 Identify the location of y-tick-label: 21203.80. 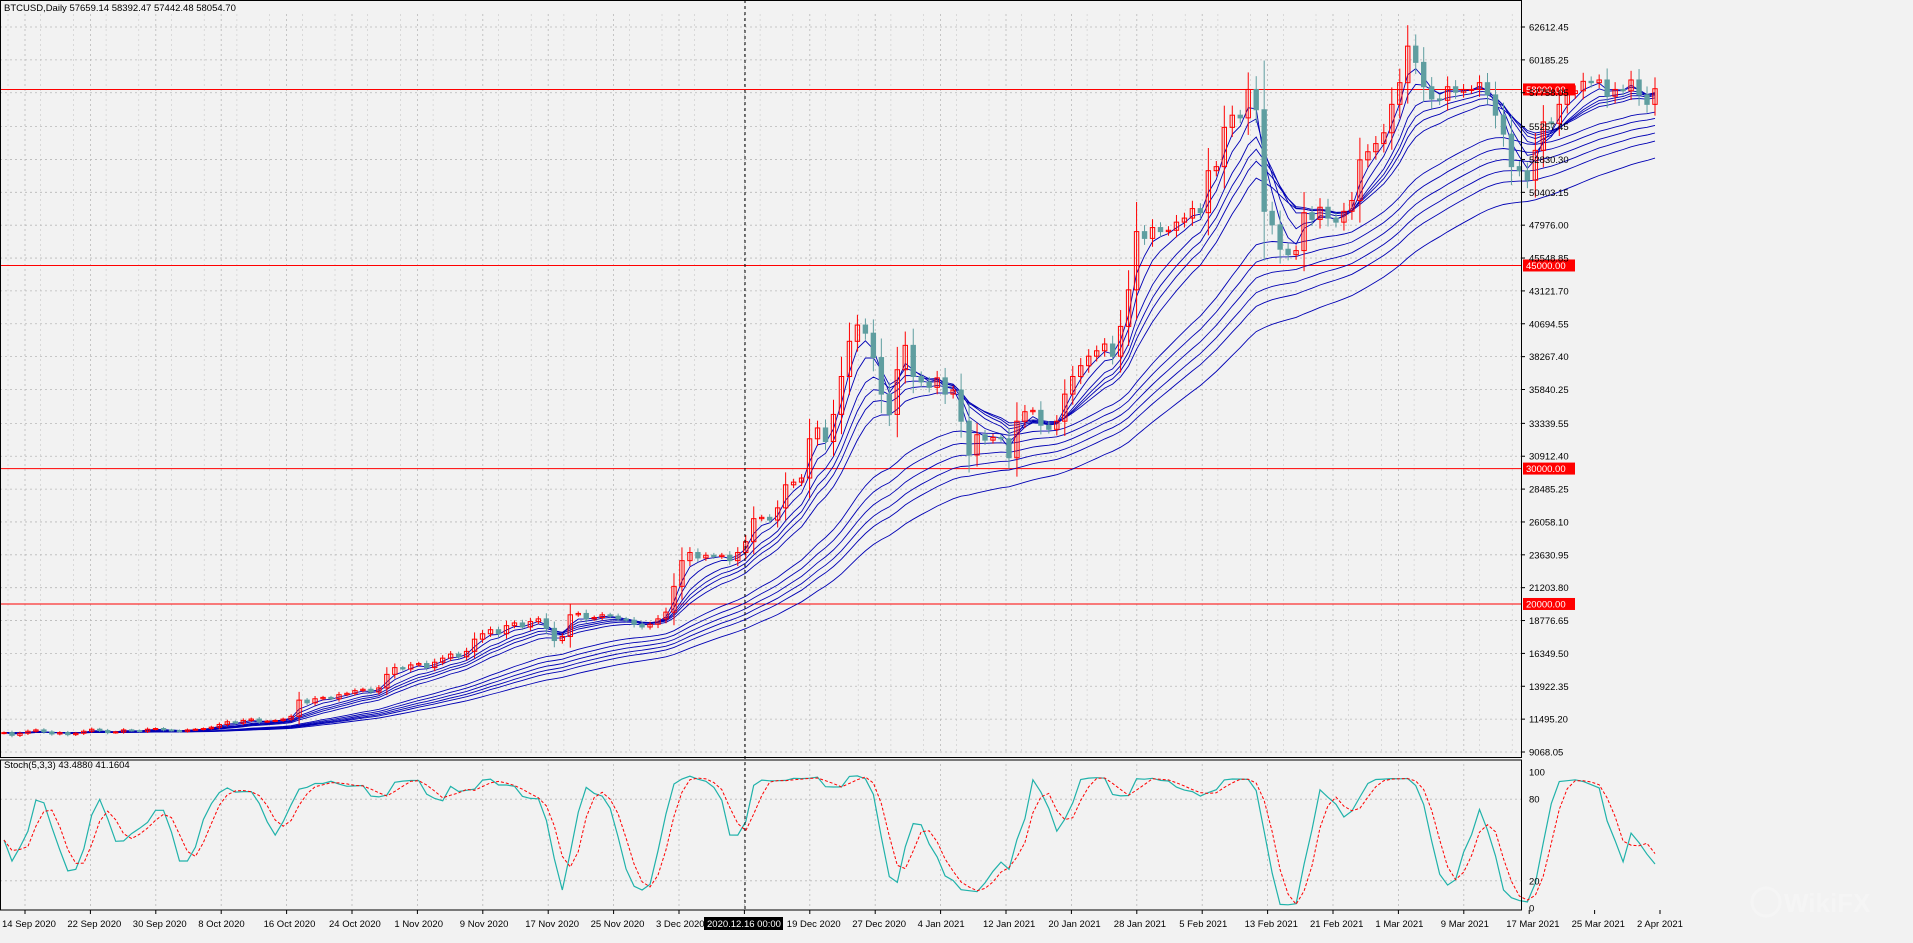
(1549, 588).